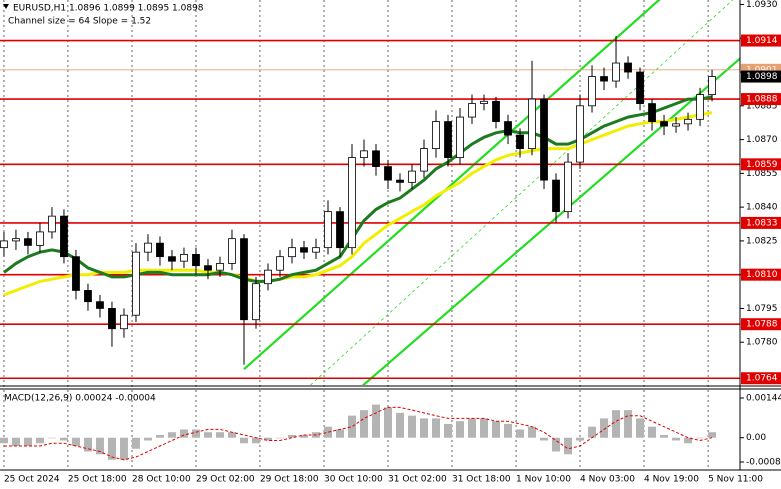  I want to click on x-tick-label: 5 Nov 11:00, so click(735, 480).